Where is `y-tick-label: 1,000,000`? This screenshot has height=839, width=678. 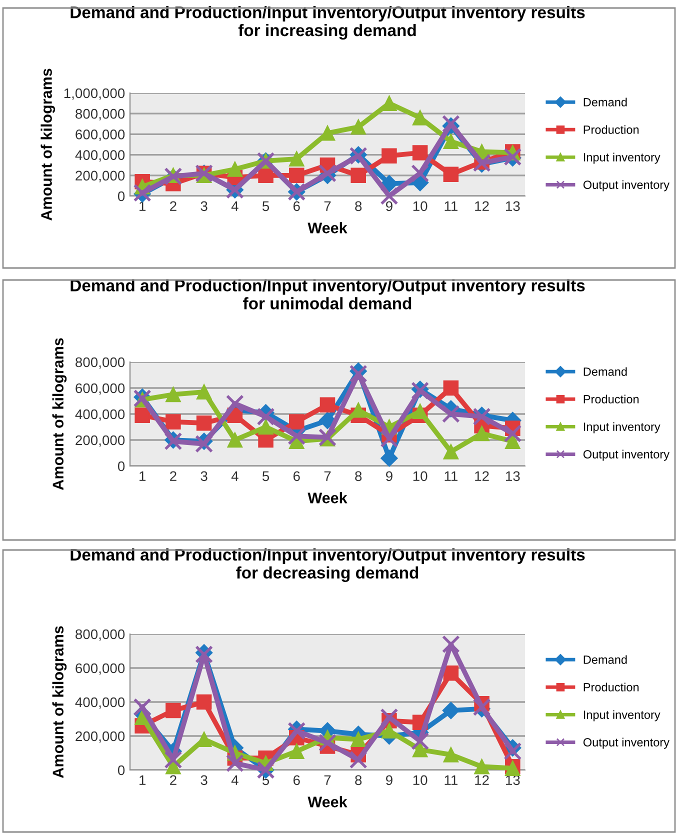
y-tick-label: 1,000,000 is located at coordinates (94, 94).